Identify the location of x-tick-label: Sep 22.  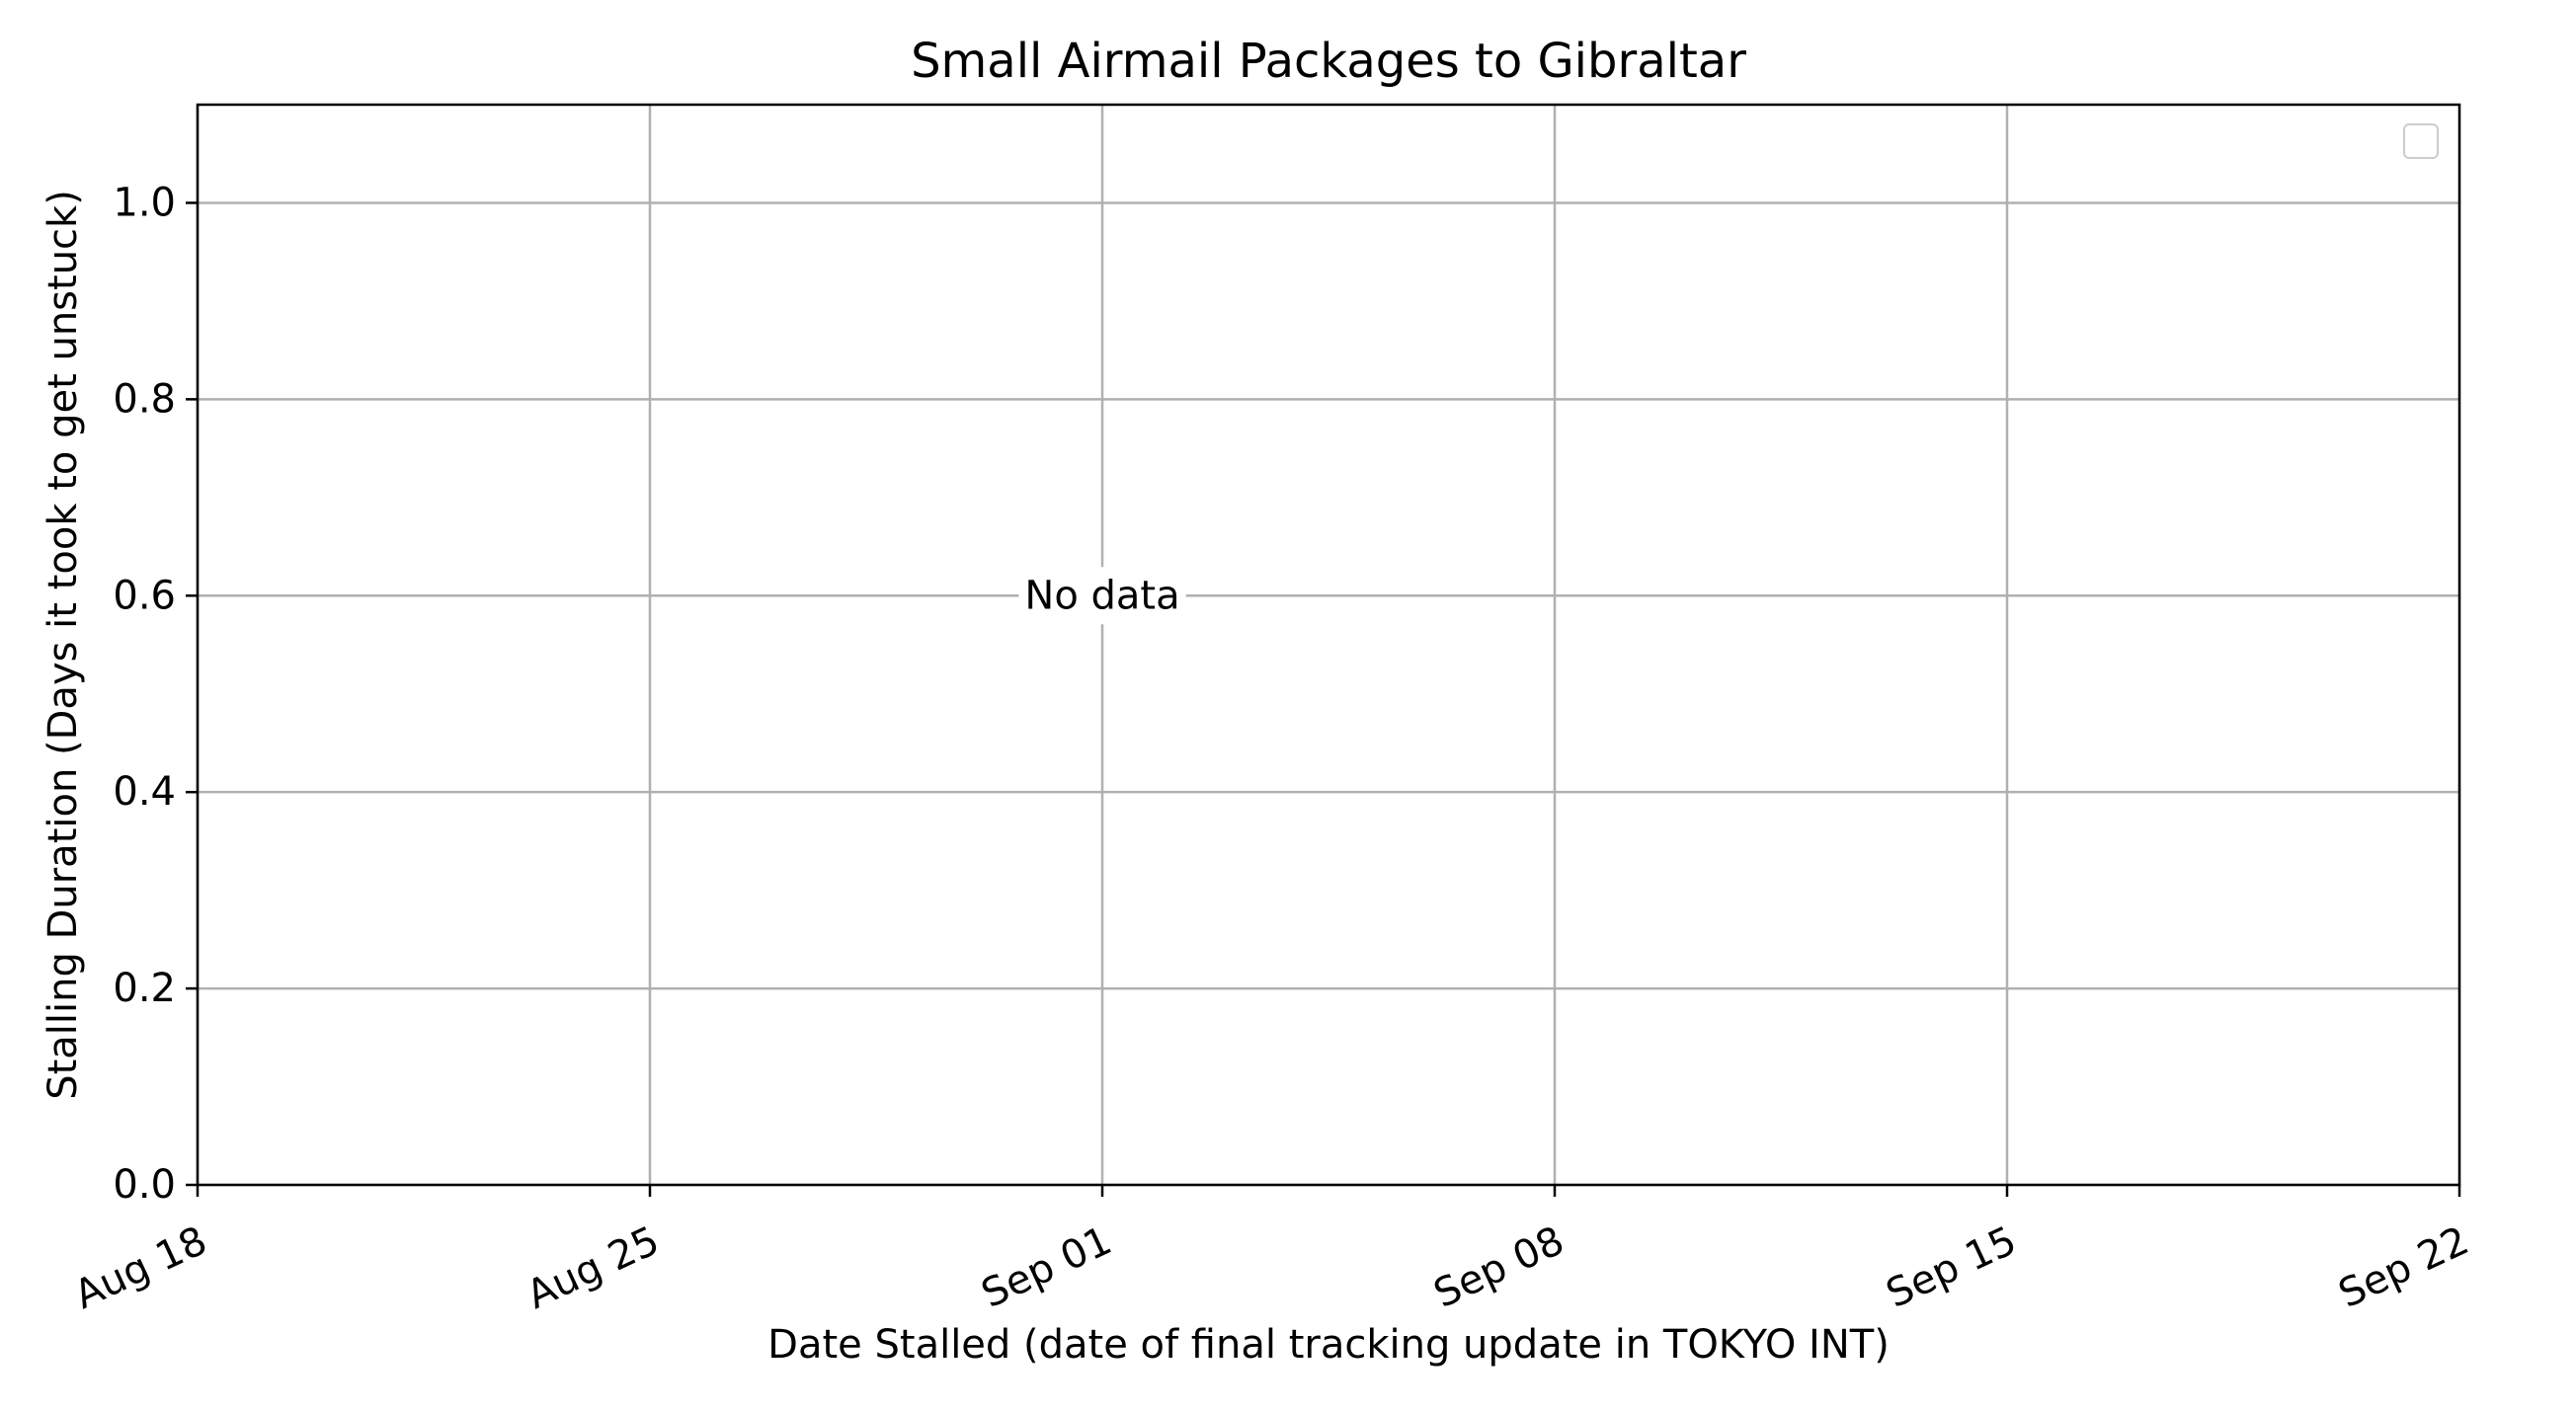
(2403, 1266).